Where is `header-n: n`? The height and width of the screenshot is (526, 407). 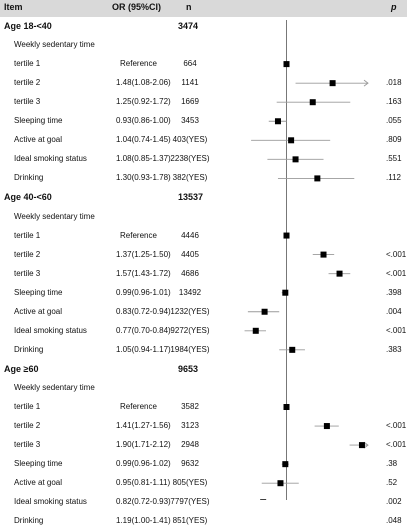
header-n: n is located at coordinates (189, 7).